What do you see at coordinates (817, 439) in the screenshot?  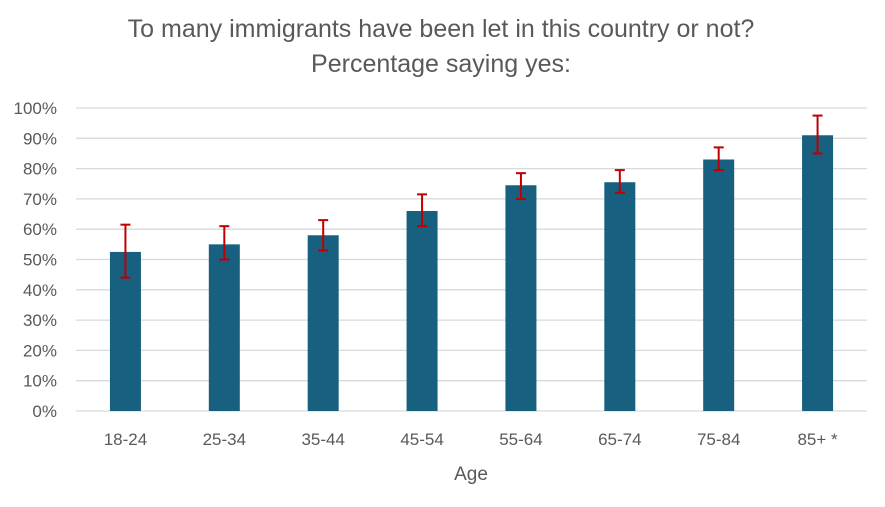 I see `x-tick-label: 85+ *` at bounding box center [817, 439].